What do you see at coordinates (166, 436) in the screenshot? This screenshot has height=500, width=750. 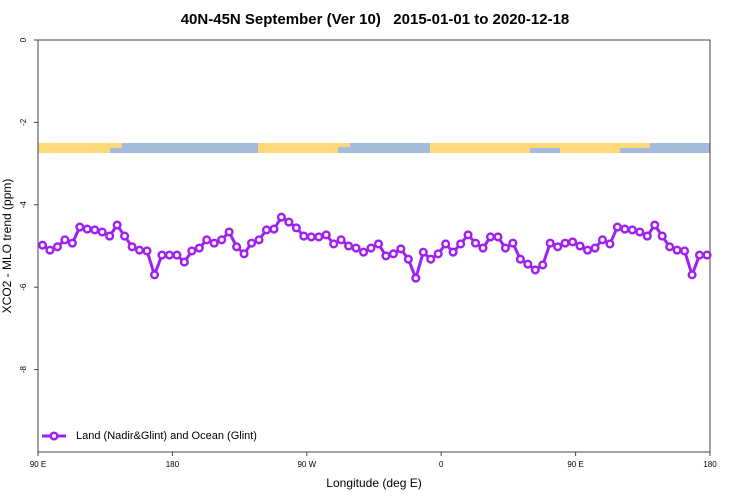 I see `legend-label: Land (Nadir&Glint) and Ocean (Glint)` at bounding box center [166, 436].